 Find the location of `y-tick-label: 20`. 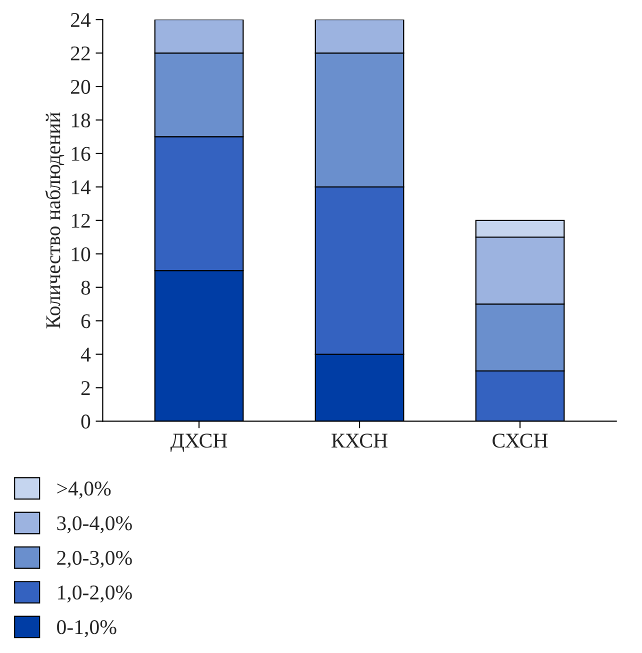

y-tick-label: 20 is located at coordinates (80, 87).